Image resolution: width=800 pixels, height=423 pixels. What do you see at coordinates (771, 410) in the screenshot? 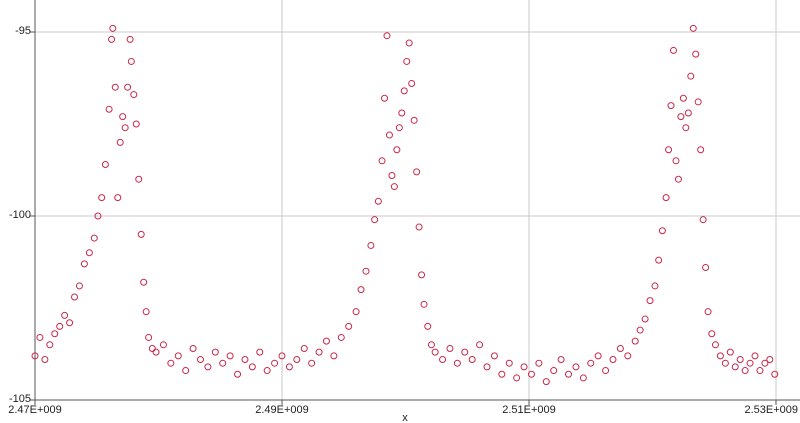
I see `x-tick-label: 2.53E+009` at bounding box center [771, 410].